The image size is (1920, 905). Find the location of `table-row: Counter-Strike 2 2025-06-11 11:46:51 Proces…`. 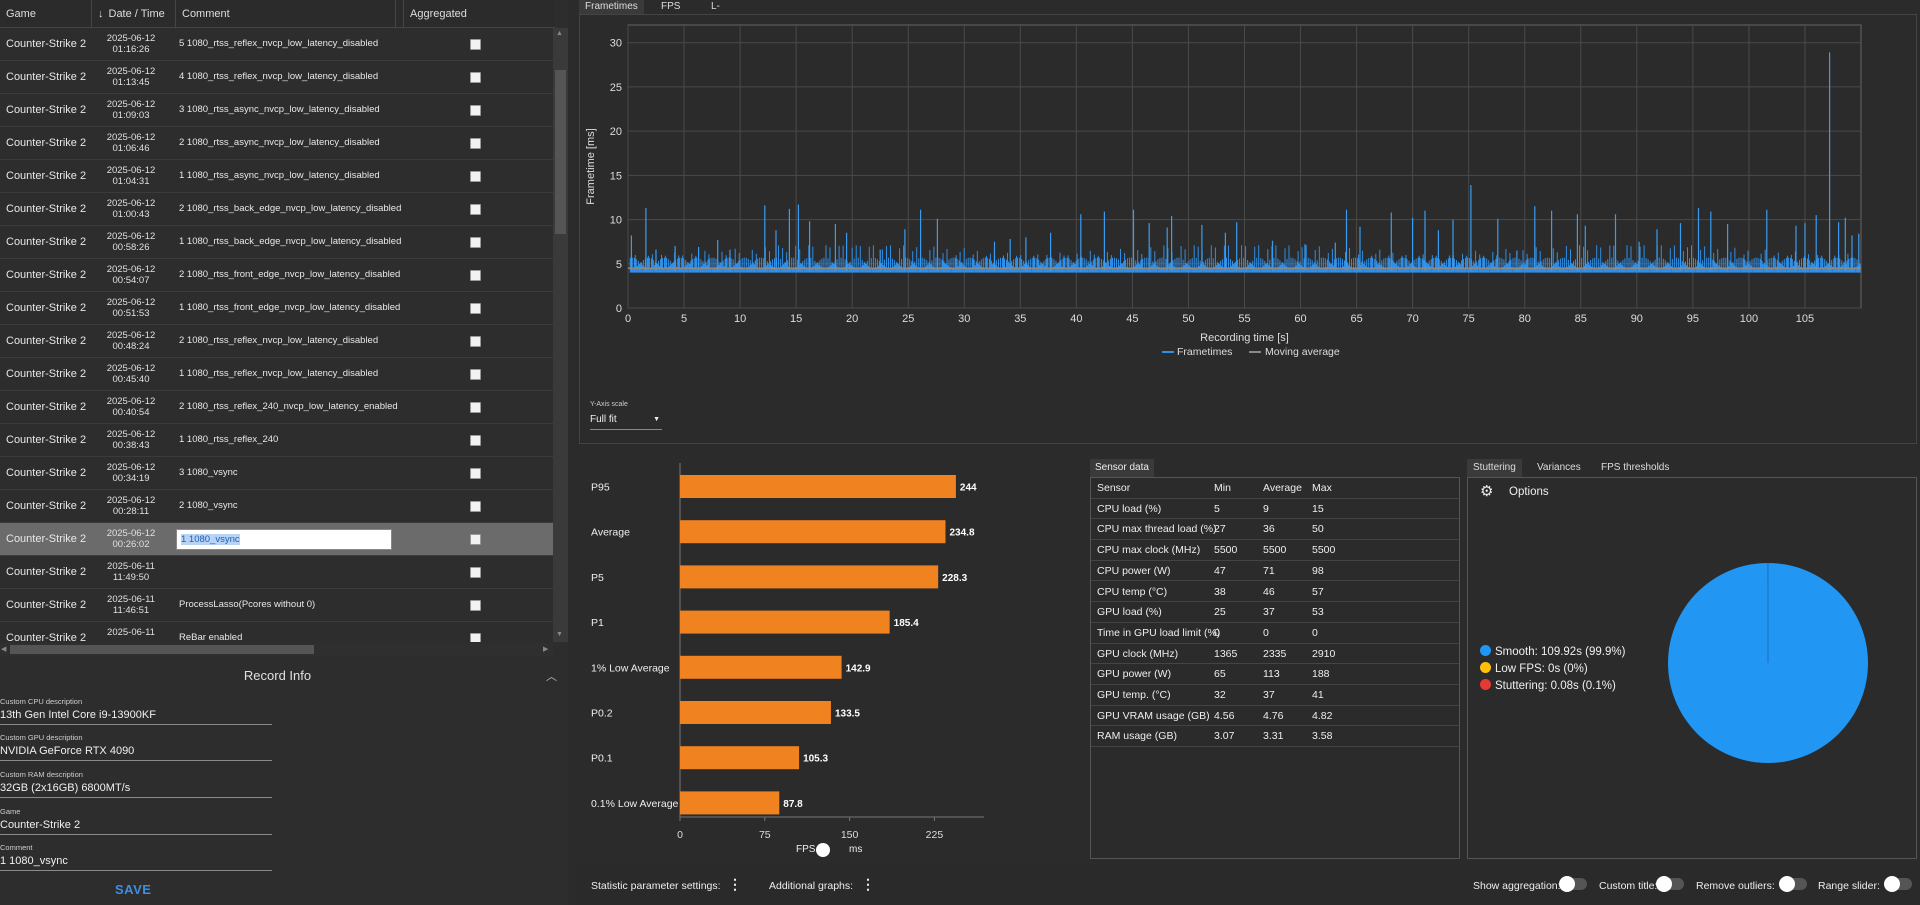

table-row: Counter-Strike 2 2025-06-11 11:46:51 Proces… is located at coordinates (276, 605).